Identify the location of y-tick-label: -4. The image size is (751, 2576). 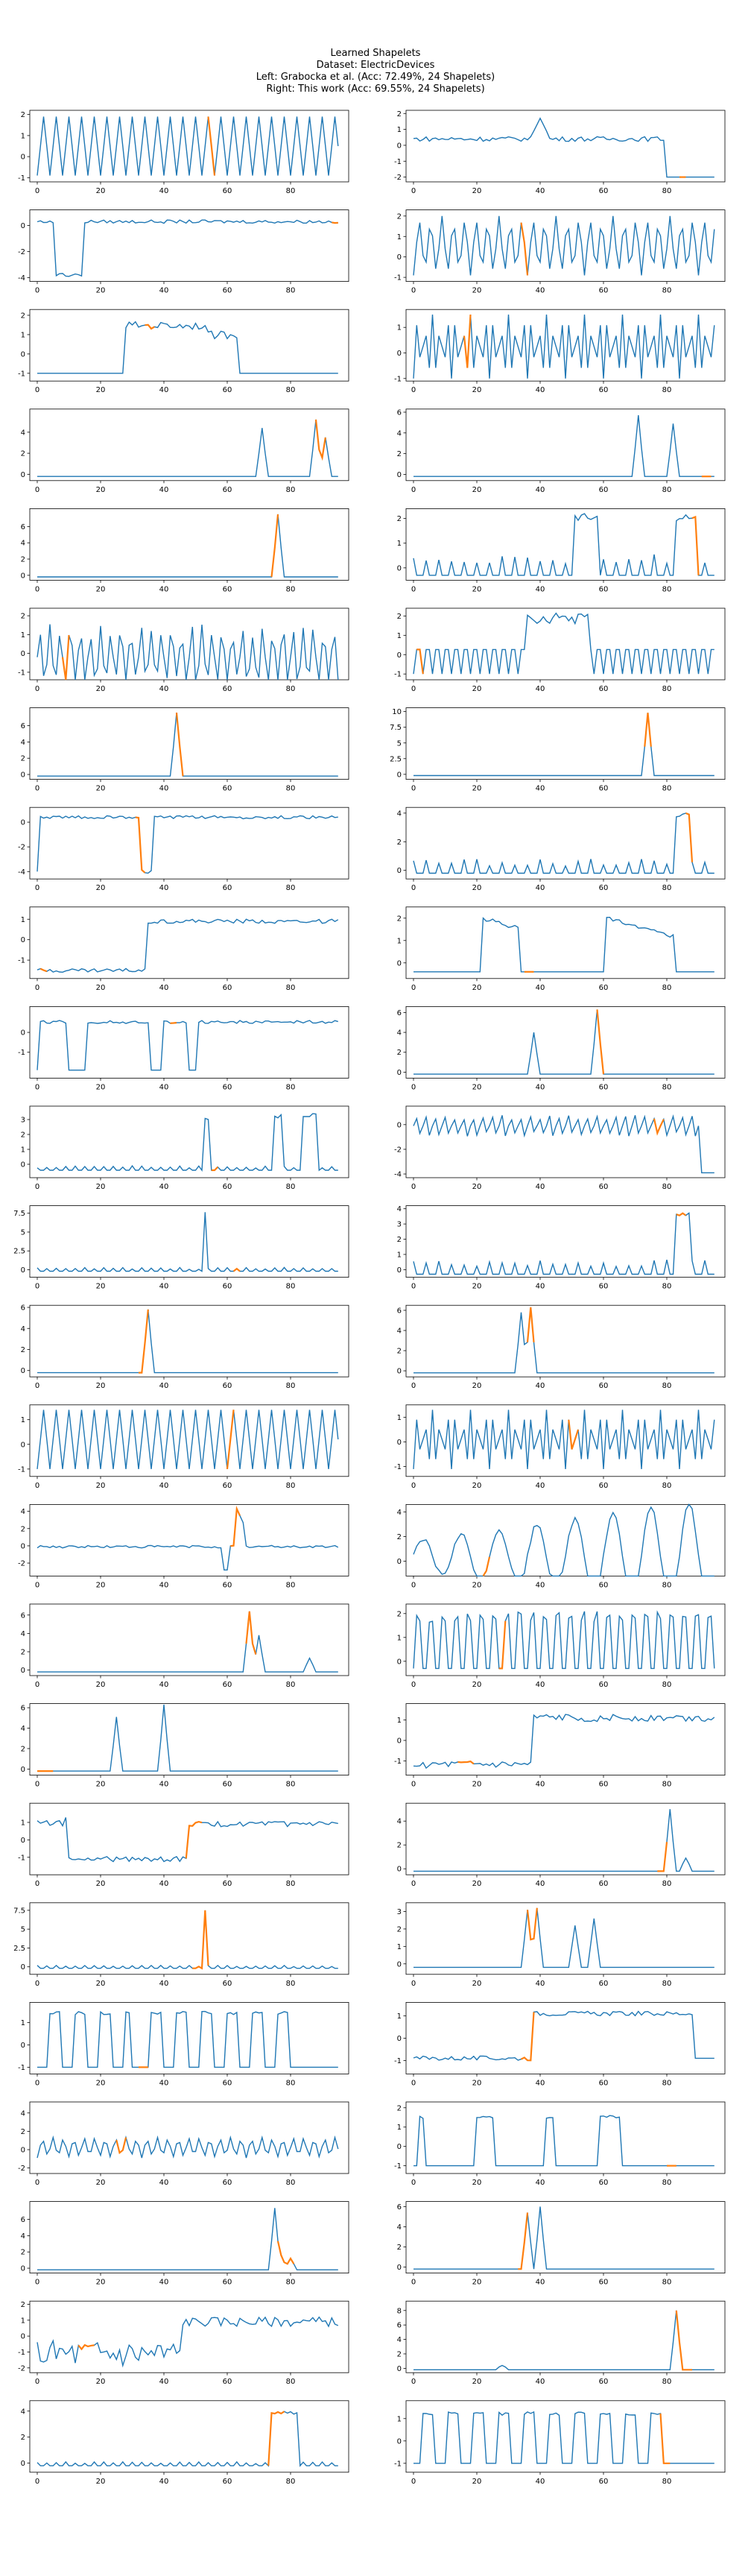
(21, 278).